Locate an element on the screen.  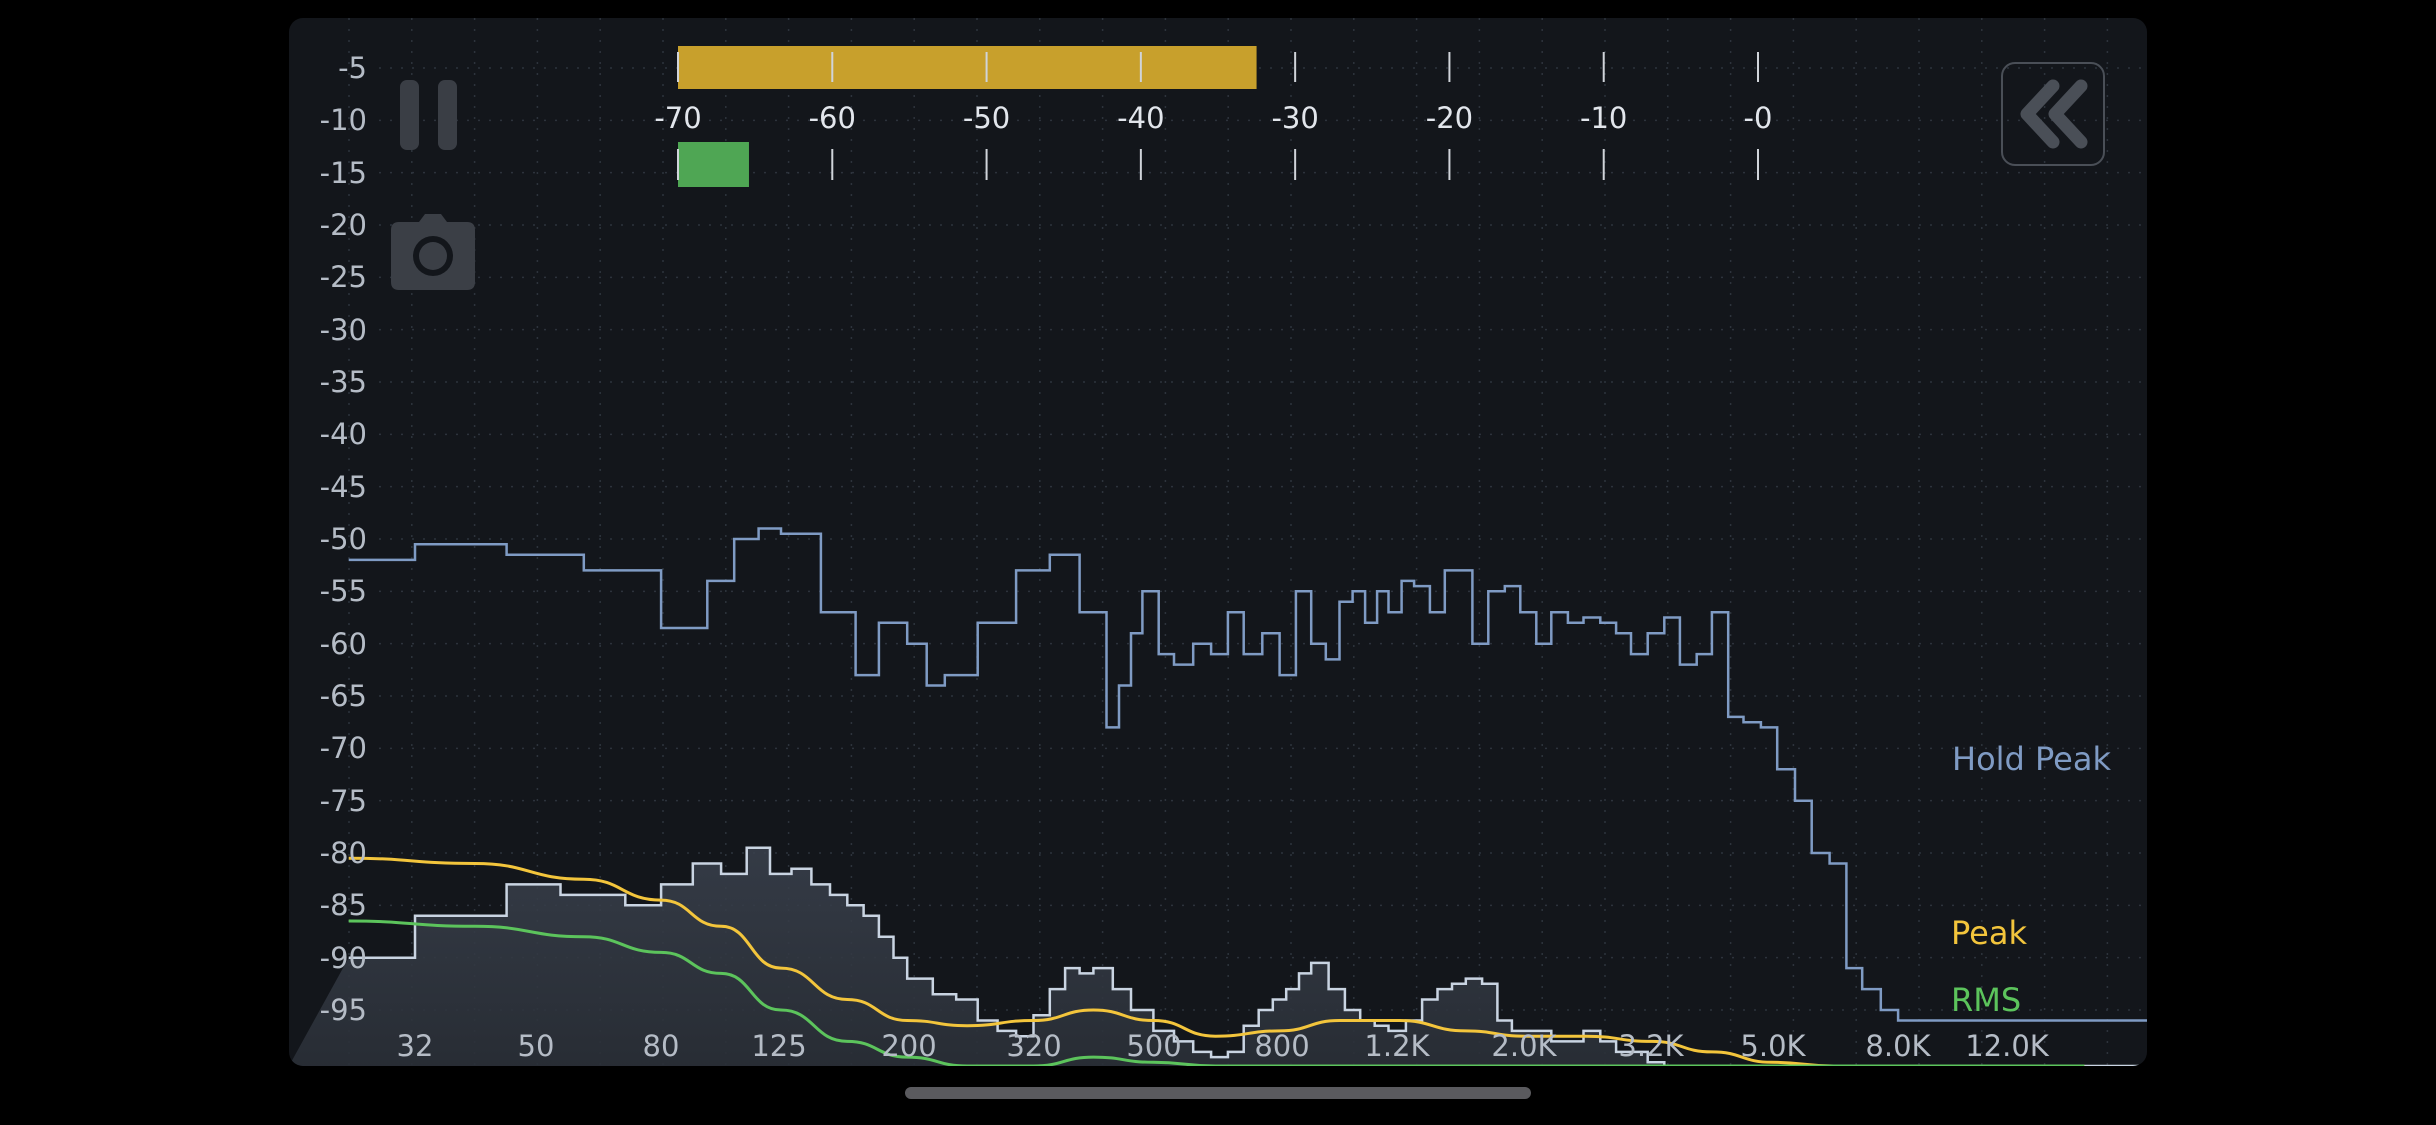
x-axis-label: 320 is located at coordinates (1034, 1046).